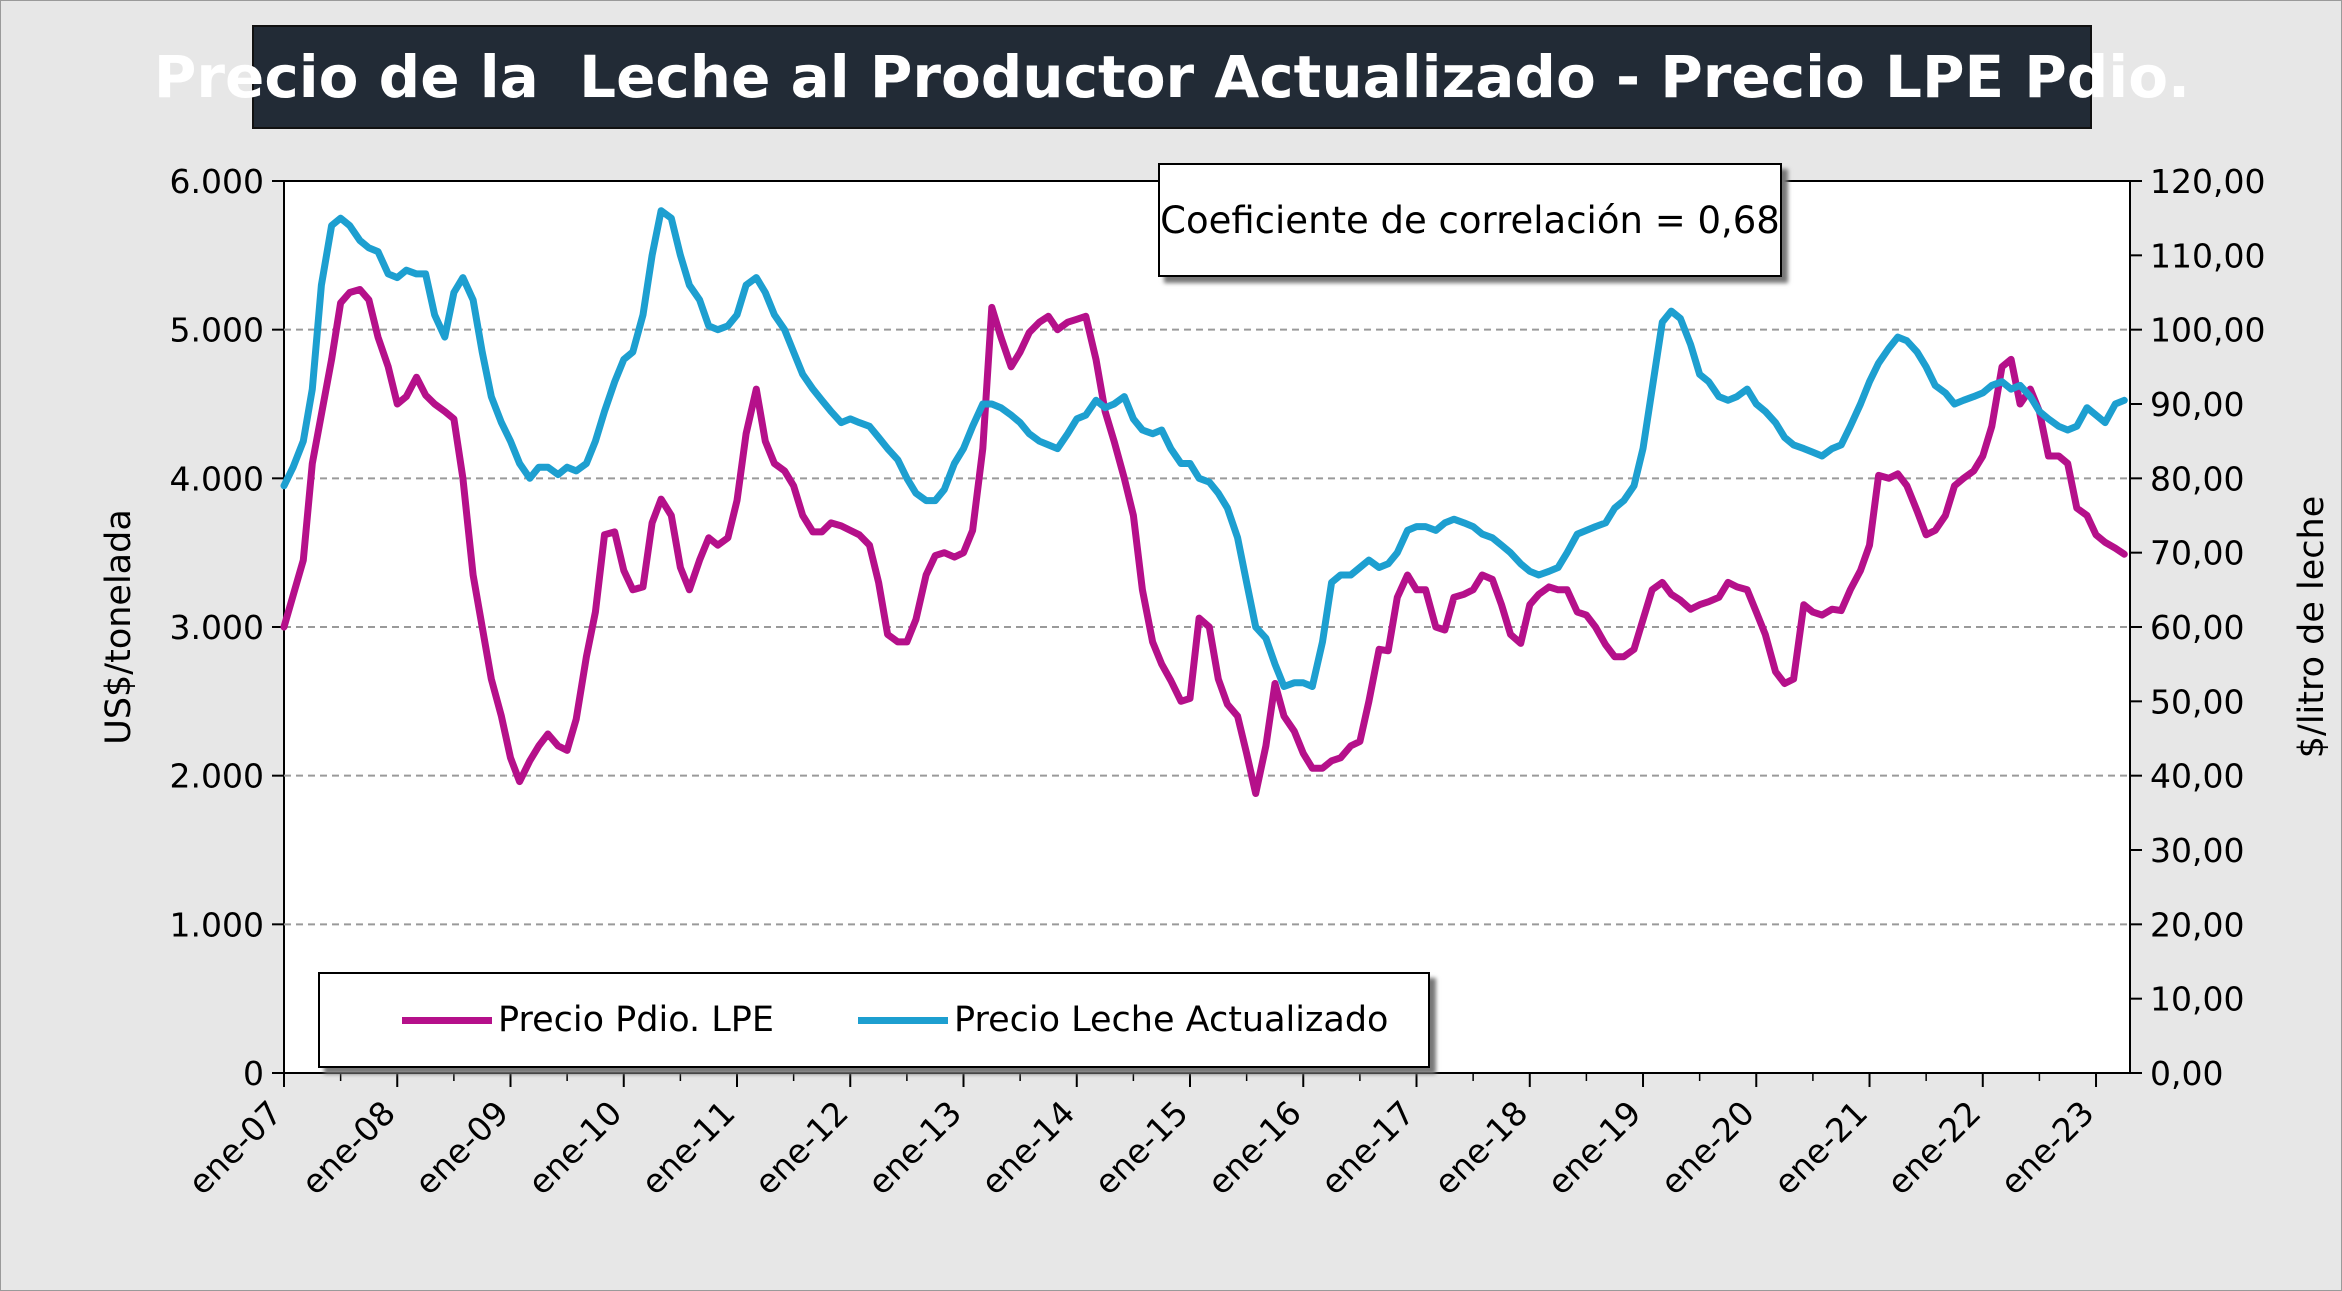 The height and width of the screenshot is (1291, 2342). Describe the element at coordinates (1254, 1147) in the screenshot. I see `x-tick-label: ene-16` at that location.